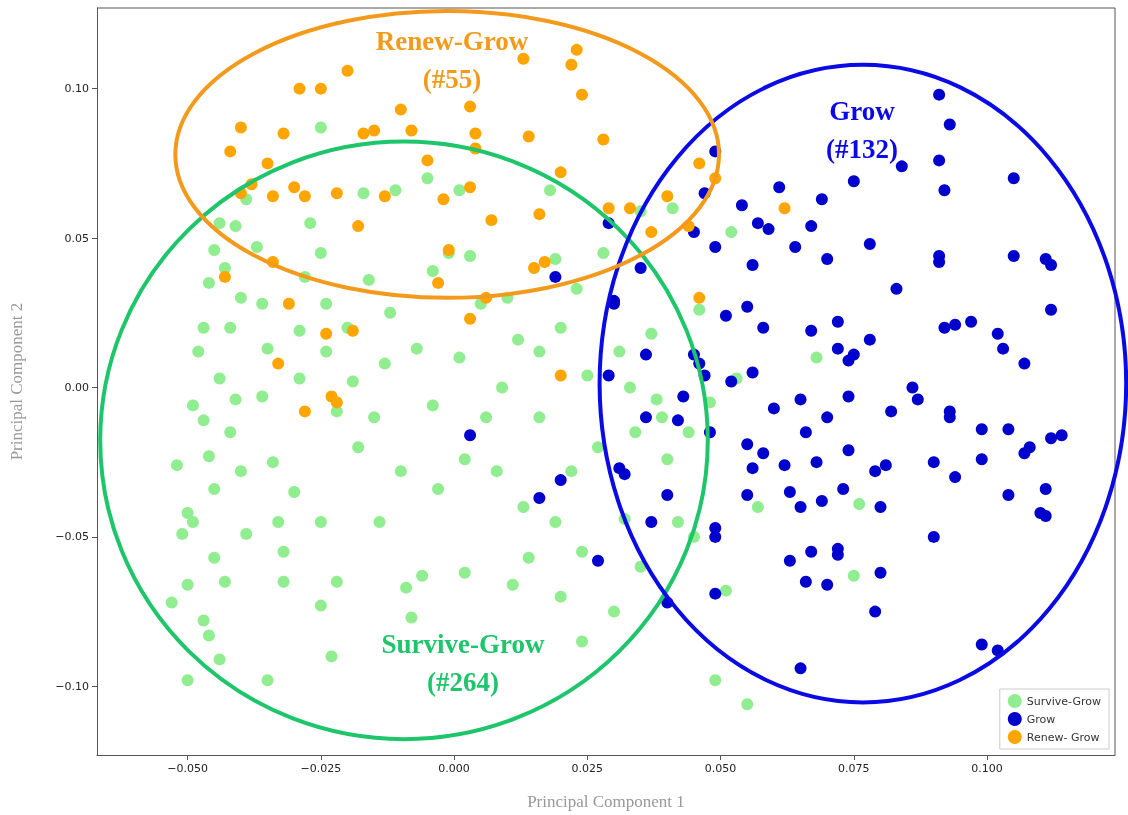 This screenshot has width=1128, height=815. I want to click on x-tick-label: 0.050, so click(720, 768).